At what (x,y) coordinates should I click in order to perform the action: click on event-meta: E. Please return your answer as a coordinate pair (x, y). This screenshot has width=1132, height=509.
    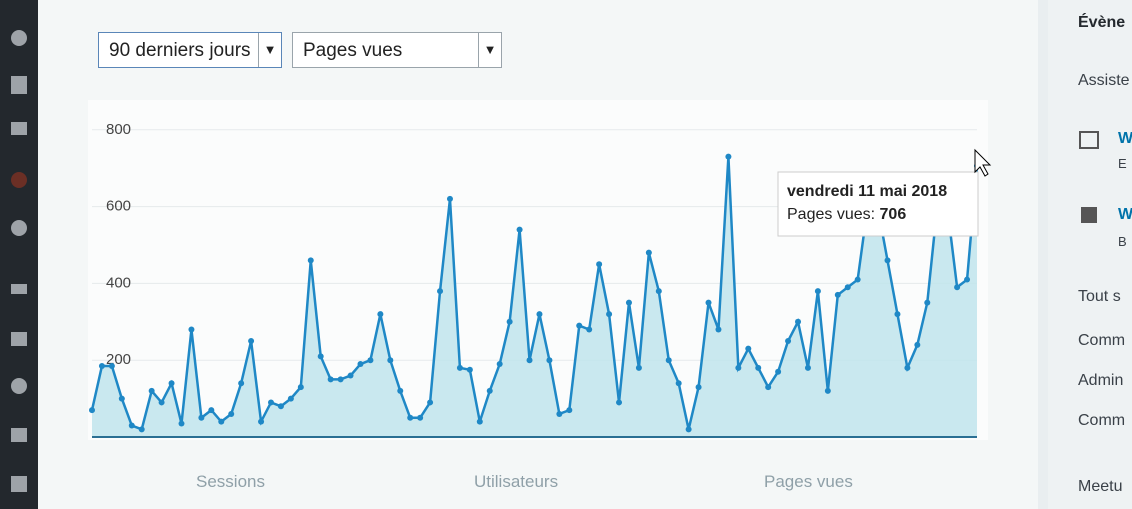
    Looking at the image, I should click on (1122, 163).